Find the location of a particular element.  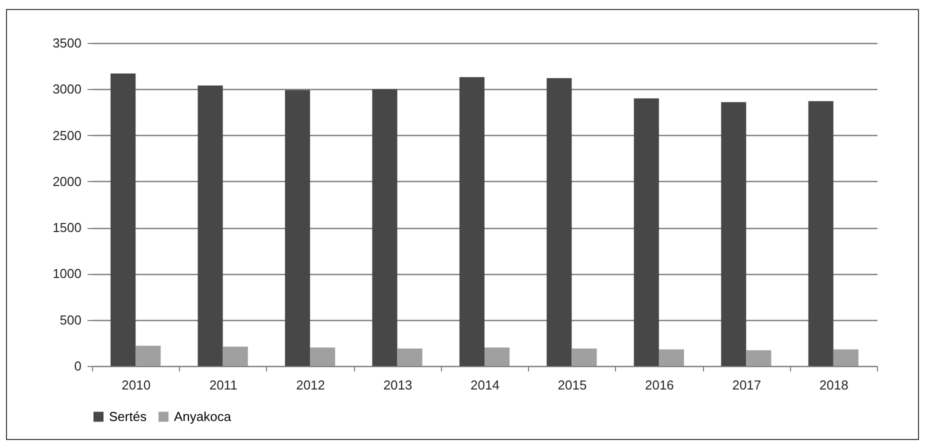

y-tick-label: 1000 is located at coordinates (67, 274).